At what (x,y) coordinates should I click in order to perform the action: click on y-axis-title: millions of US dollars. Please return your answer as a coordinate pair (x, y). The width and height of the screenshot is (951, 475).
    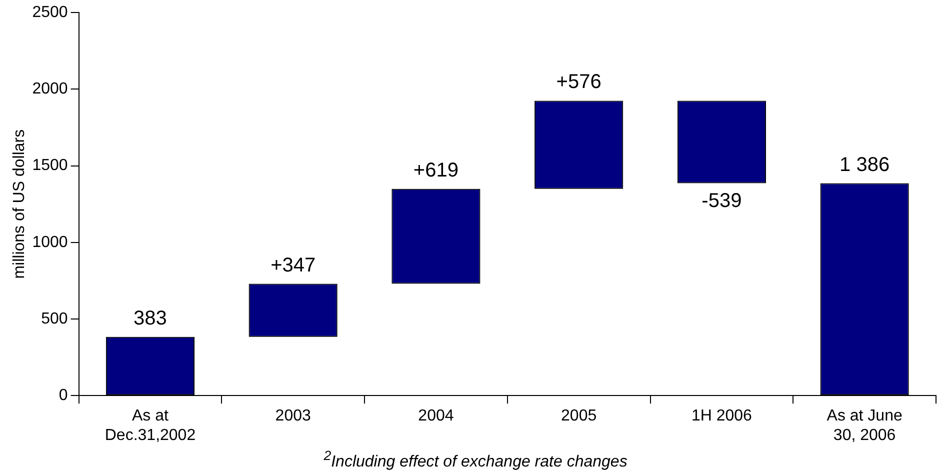
    Looking at the image, I should click on (19, 204).